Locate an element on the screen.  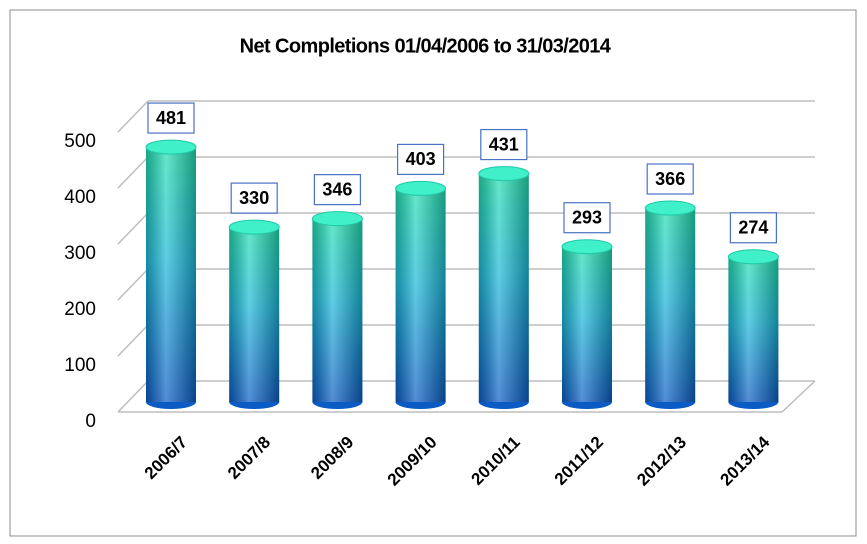
y-tick-label: 400 is located at coordinates (80, 197).